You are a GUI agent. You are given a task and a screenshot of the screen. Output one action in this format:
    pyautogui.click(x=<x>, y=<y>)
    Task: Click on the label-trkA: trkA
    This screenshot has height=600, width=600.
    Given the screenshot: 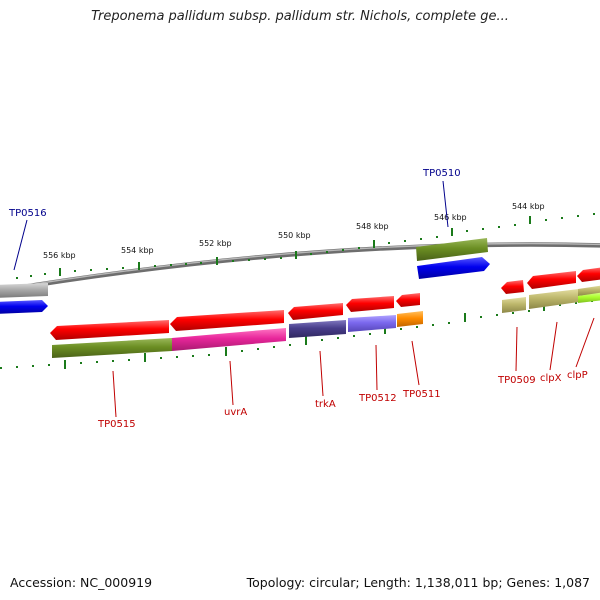 What is the action you would take?
    pyautogui.click(x=325, y=404)
    